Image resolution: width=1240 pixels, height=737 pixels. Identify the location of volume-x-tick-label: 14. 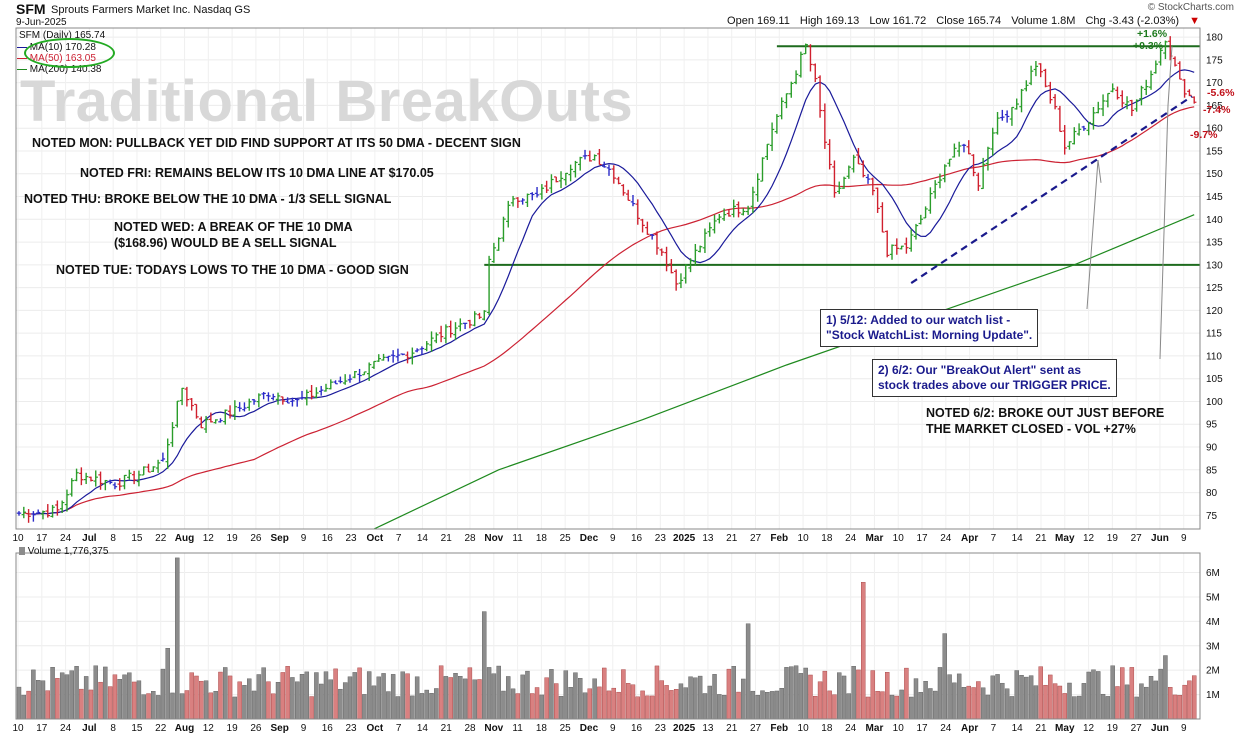
(1018, 728).